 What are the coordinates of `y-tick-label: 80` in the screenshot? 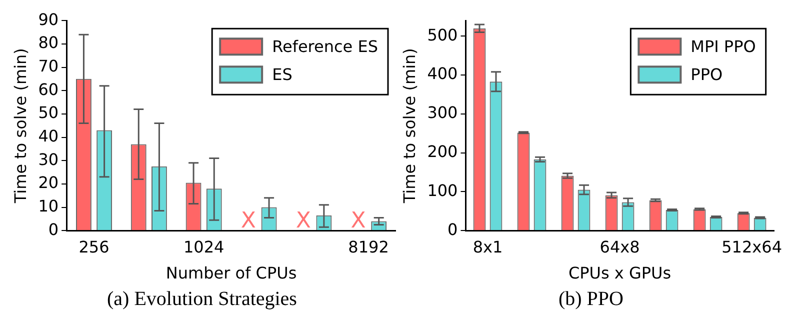 It's located at (48, 42).